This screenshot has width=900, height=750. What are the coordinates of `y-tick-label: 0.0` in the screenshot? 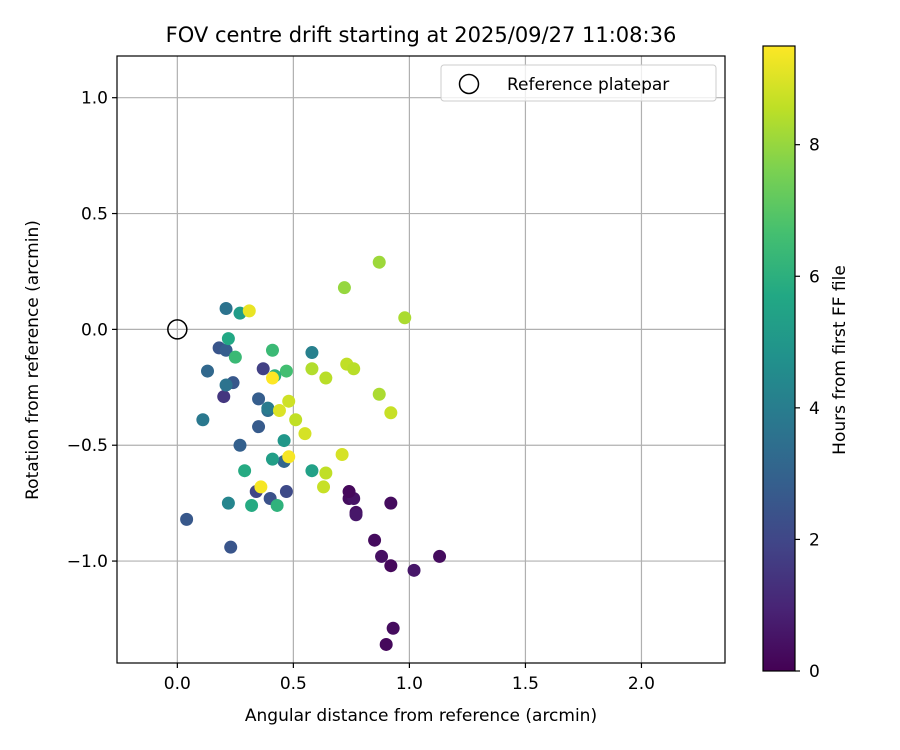 It's located at (94, 330).